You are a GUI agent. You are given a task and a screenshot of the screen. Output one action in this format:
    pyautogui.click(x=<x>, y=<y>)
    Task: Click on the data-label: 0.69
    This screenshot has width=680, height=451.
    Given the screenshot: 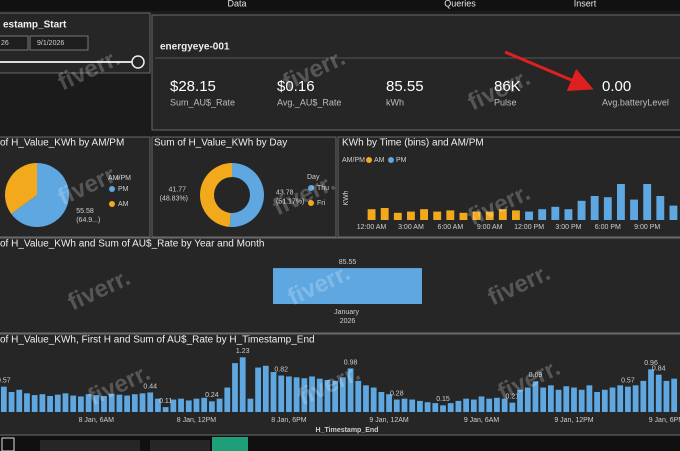 What is the action you would take?
    pyautogui.click(x=536, y=375)
    